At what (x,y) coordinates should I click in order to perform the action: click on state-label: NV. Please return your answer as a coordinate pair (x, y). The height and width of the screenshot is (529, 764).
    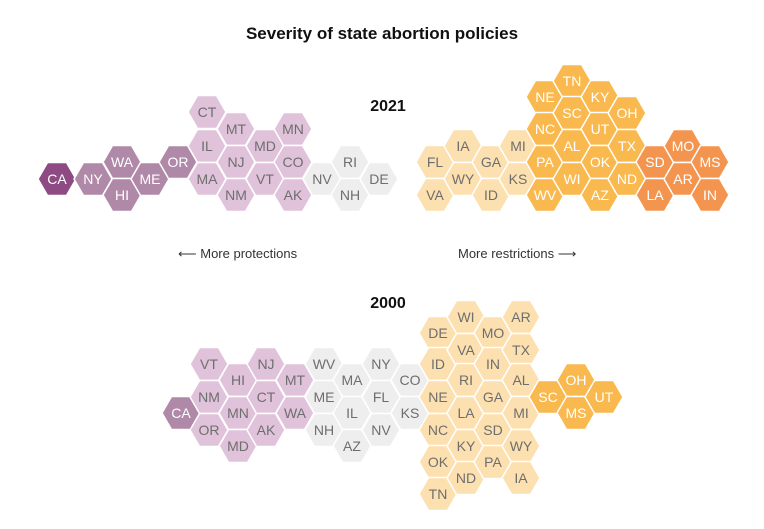
    Looking at the image, I should click on (322, 179).